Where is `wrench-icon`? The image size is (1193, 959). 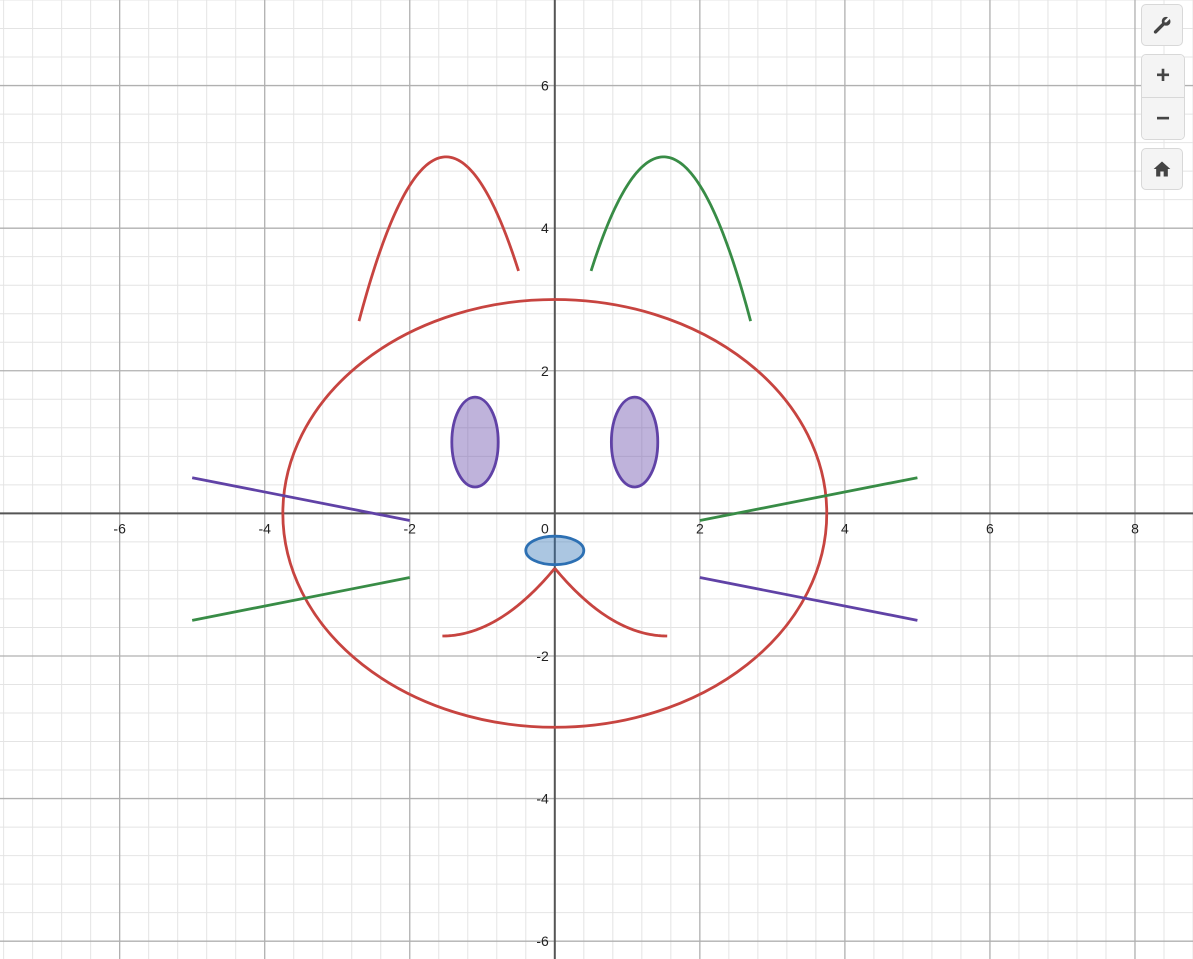
wrench-icon is located at coordinates (1162, 25).